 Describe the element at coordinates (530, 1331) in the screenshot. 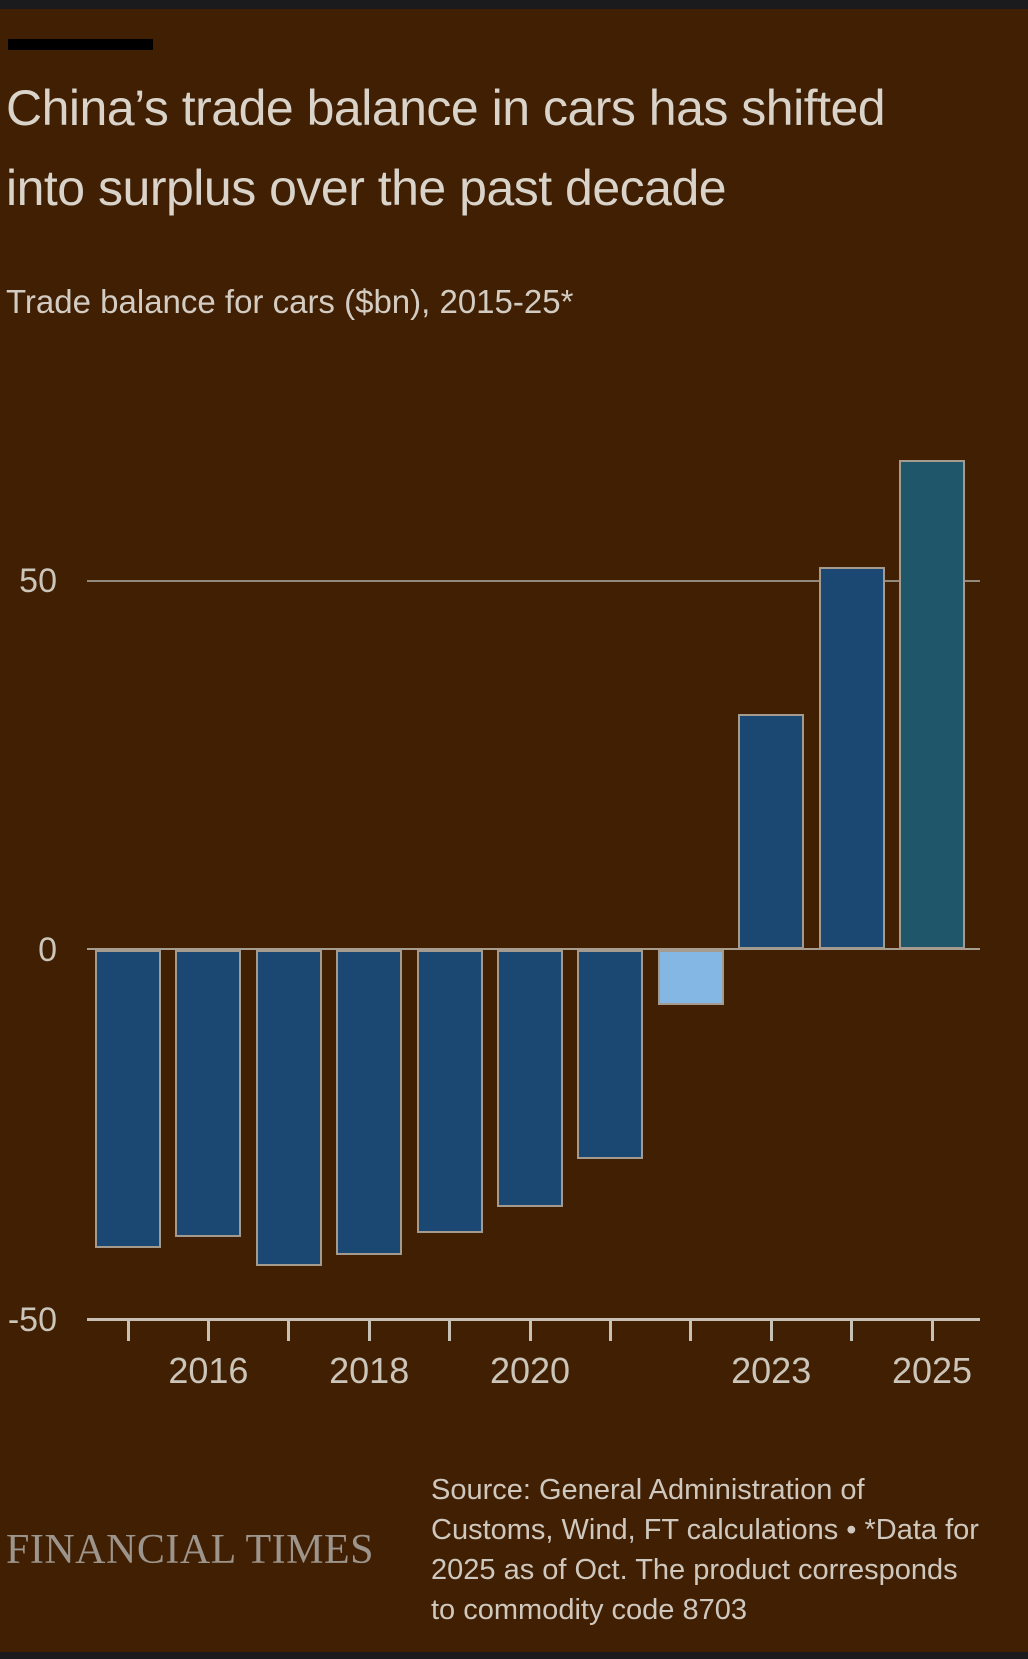

I see `x-axis-tick-2020` at that location.